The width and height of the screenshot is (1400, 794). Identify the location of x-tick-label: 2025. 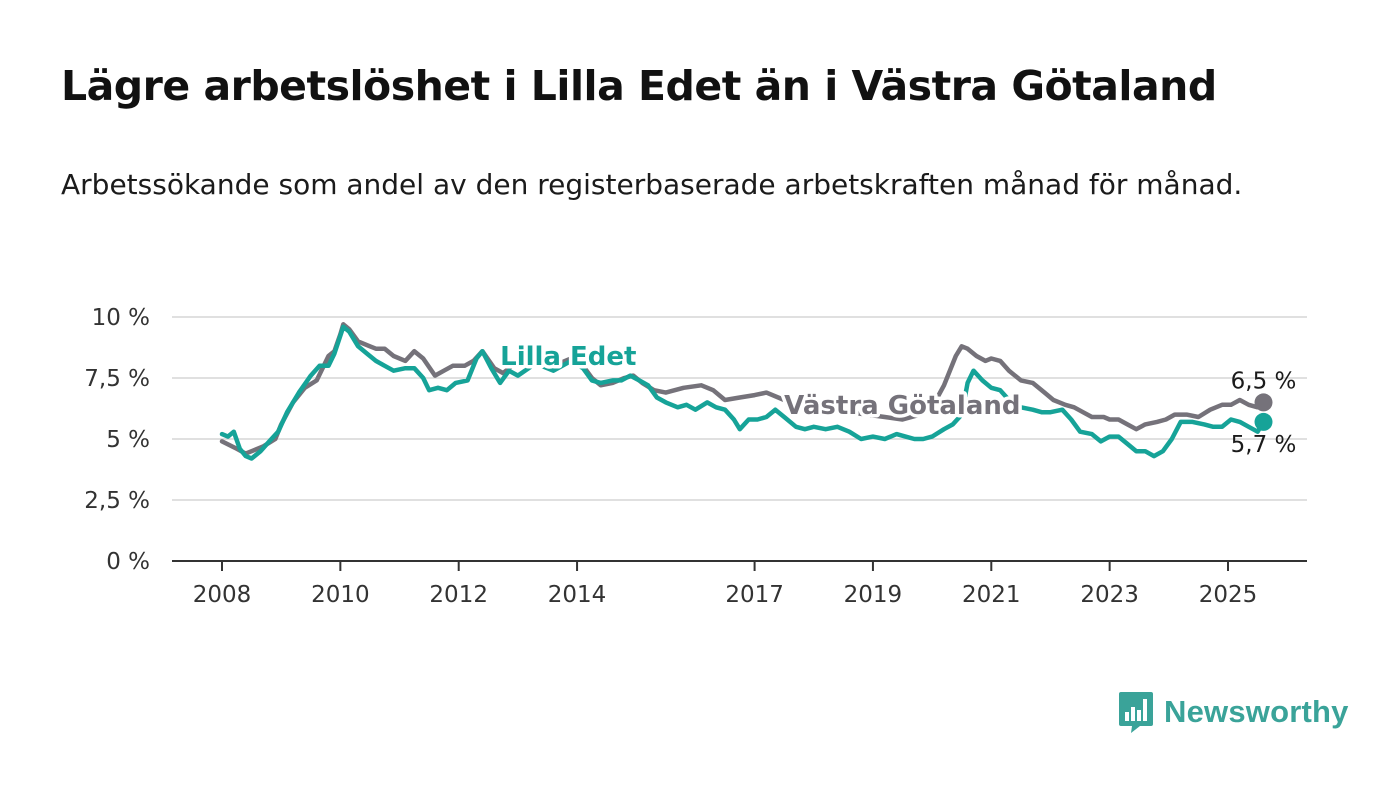
(1228, 595).